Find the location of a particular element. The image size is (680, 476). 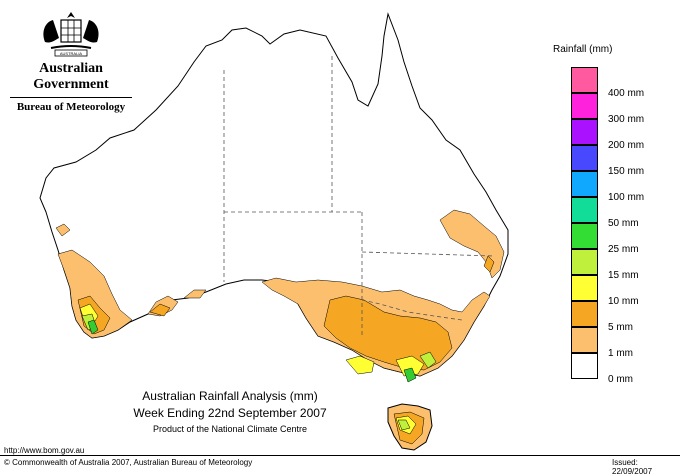

legend-label-200: 200 mm is located at coordinates (626, 145).